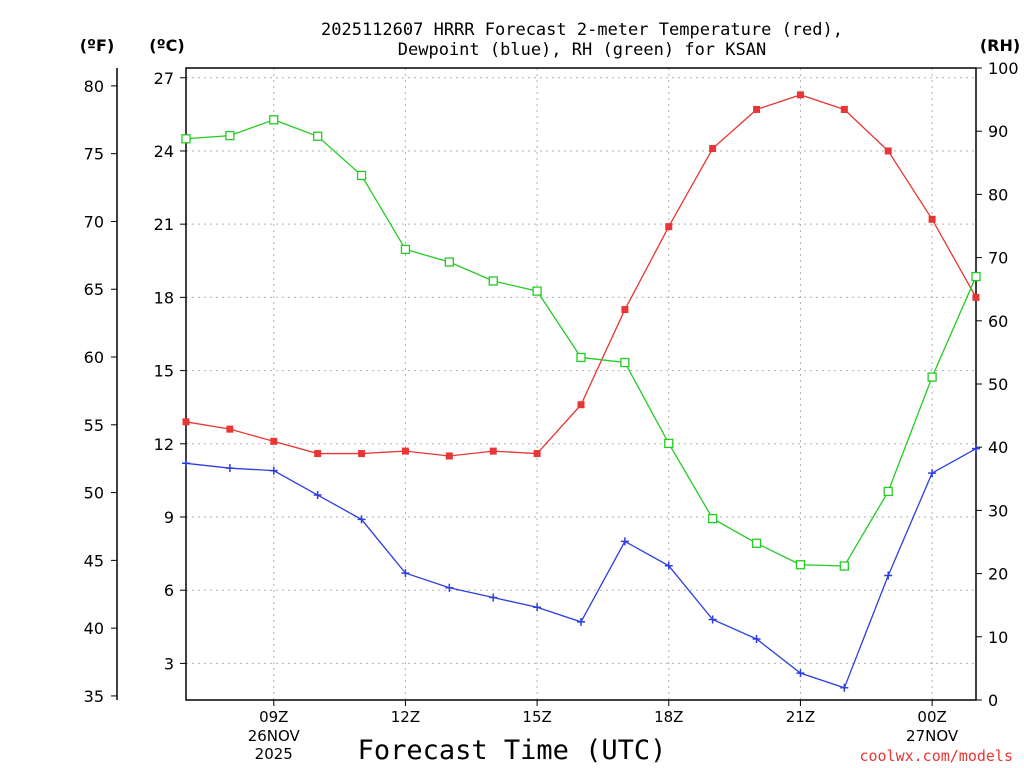  I want to click on x-tick-label: 09Z, so click(273, 717).